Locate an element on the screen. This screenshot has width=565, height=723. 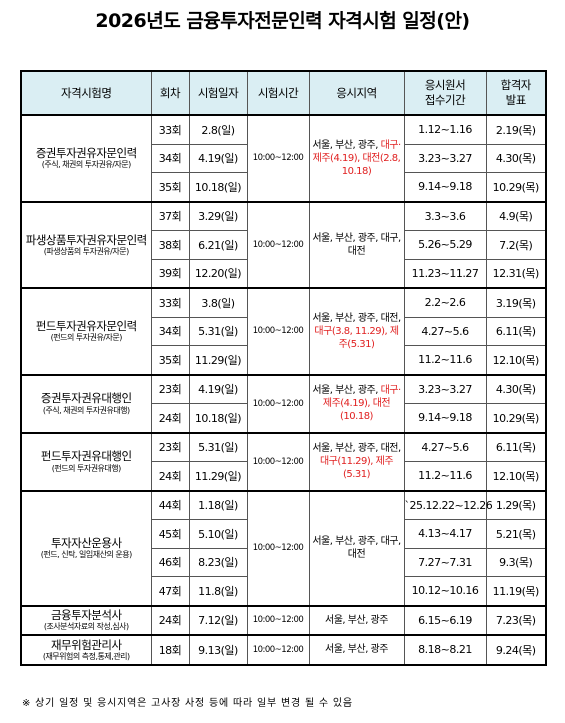
region: 서울, 부산, 광주, 대구, 대전 is located at coordinates (356, 548).